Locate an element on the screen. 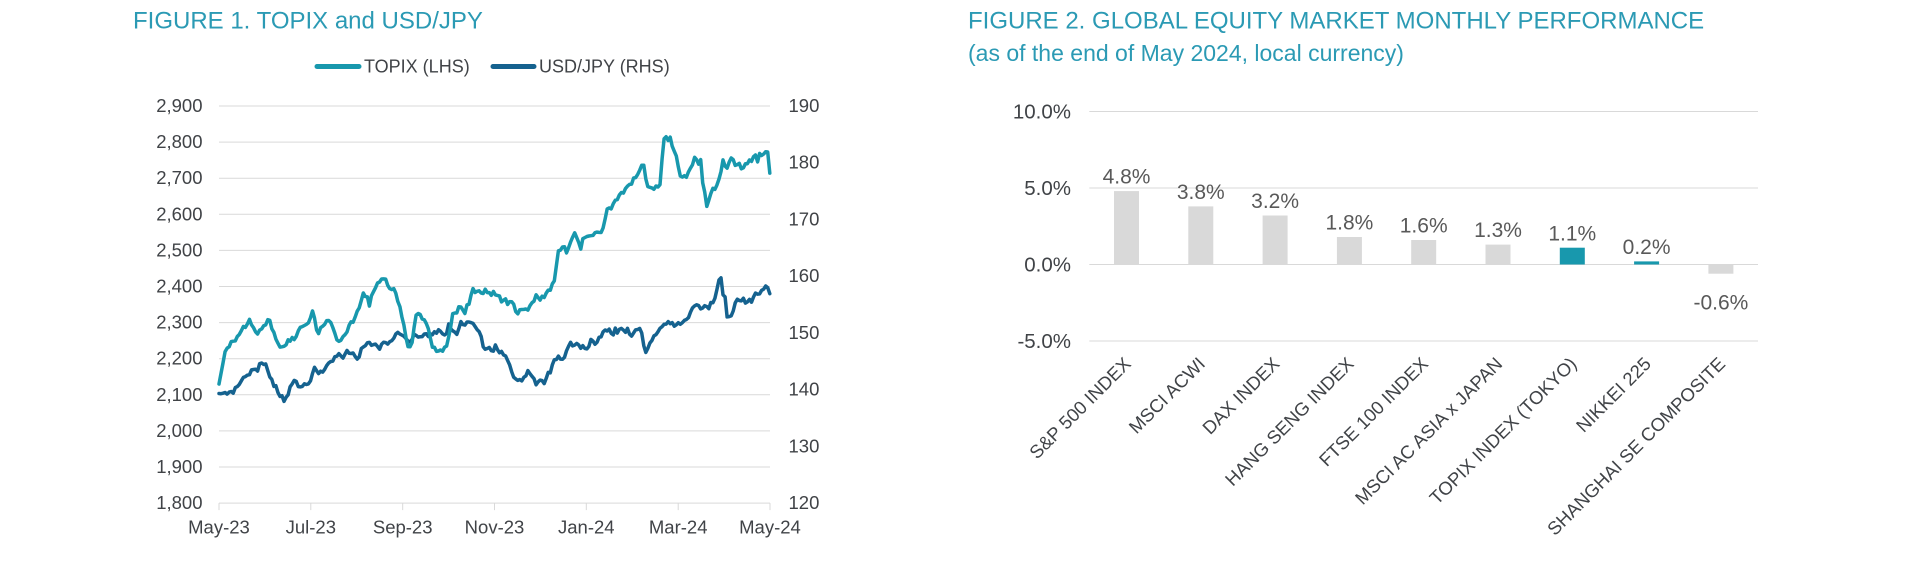 The height and width of the screenshot is (566, 1920). svg-text: 0.2% is located at coordinates (1647, 247).